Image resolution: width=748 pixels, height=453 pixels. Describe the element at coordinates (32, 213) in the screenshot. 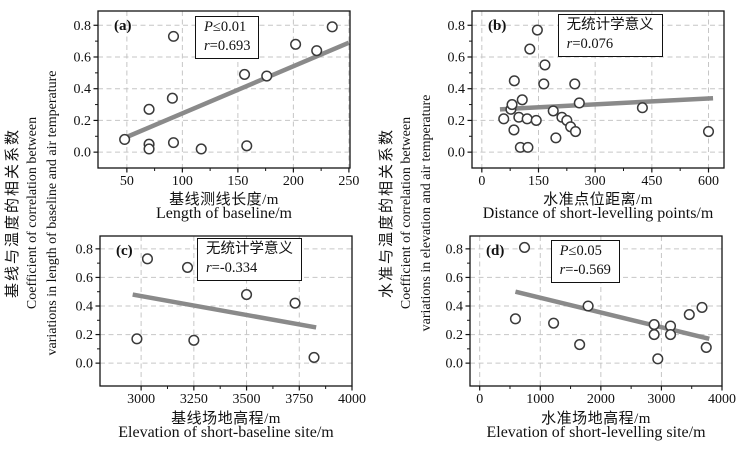

I see `y-axis-label-left-en1: Coefficient of correlation between` at that location.